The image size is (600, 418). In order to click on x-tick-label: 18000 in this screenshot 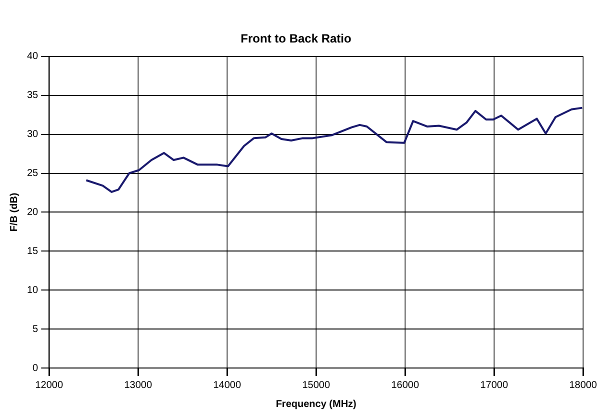, I will do `click(583, 385)`.